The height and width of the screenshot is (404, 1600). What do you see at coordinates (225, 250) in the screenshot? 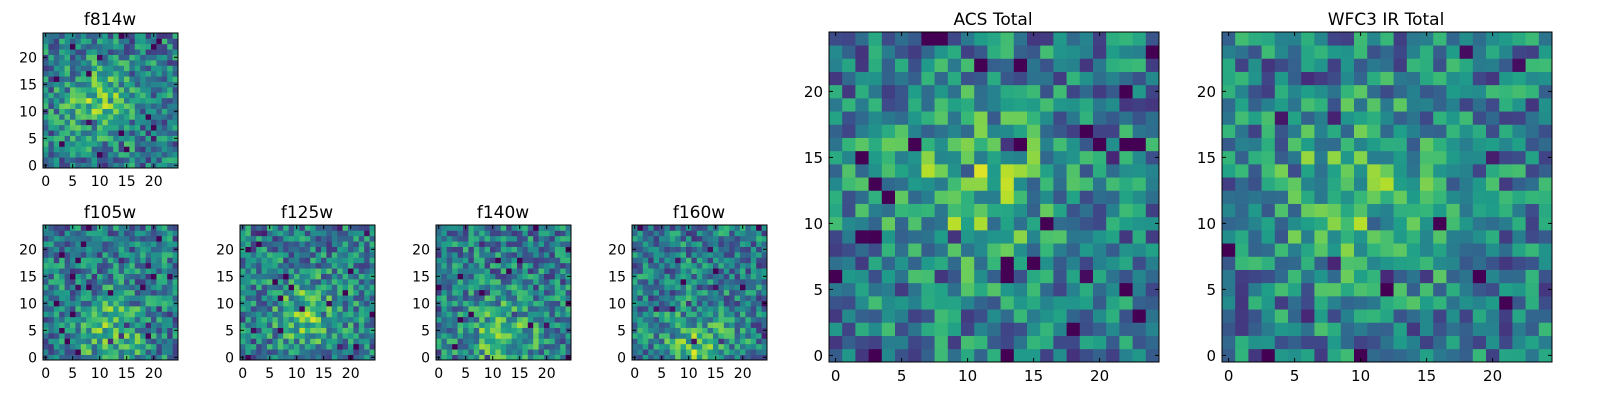
I see `y-tick-label: 20` at bounding box center [225, 250].